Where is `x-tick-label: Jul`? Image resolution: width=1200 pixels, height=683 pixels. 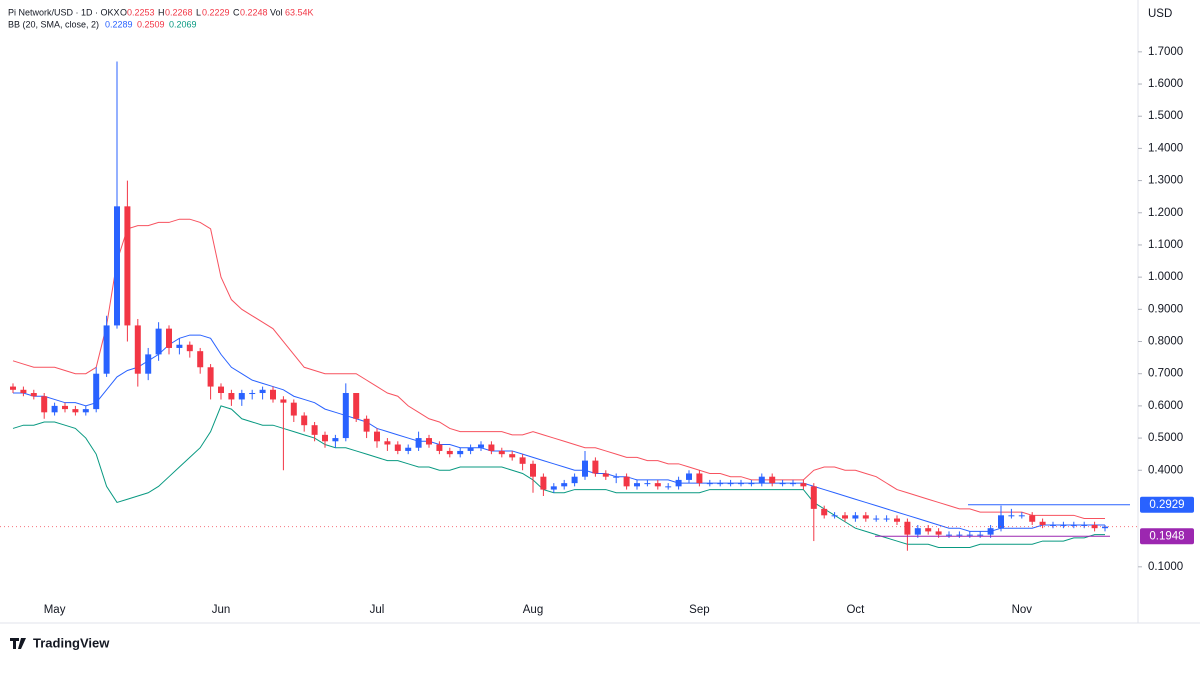 x-tick-label: Jul is located at coordinates (377, 610).